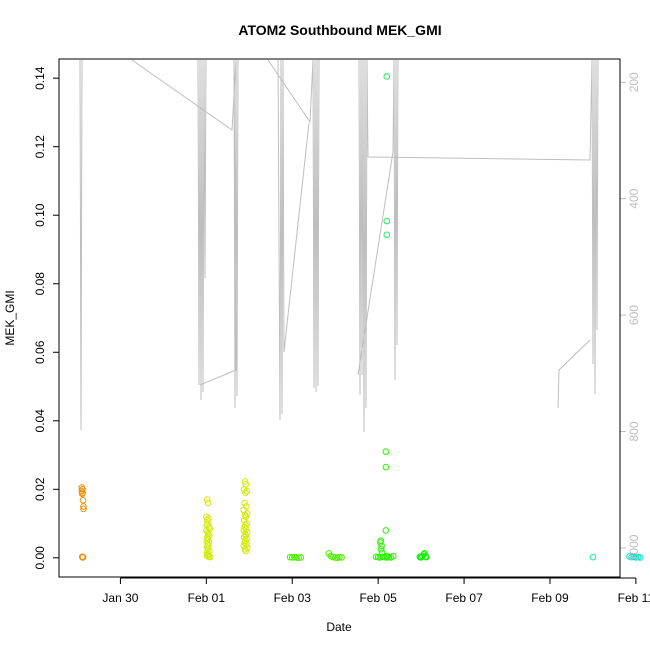  What do you see at coordinates (634, 82) in the screenshot?
I see `y2-tick-label: 200` at bounding box center [634, 82].